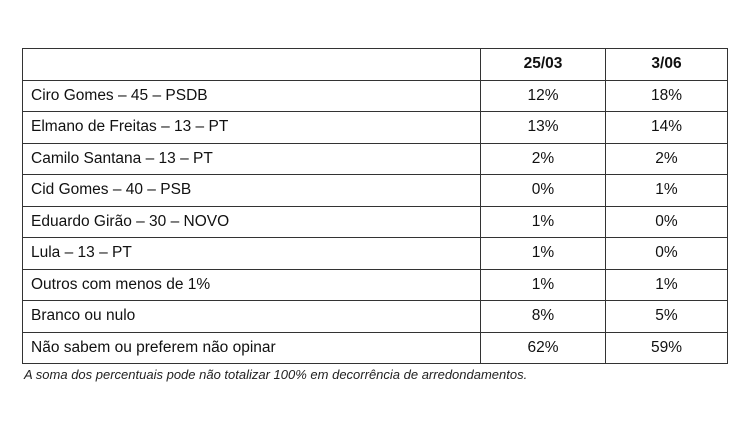 The height and width of the screenshot is (423, 750). What do you see at coordinates (543, 316) in the screenshot?
I see `percent-cell: 8%` at bounding box center [543, 316].